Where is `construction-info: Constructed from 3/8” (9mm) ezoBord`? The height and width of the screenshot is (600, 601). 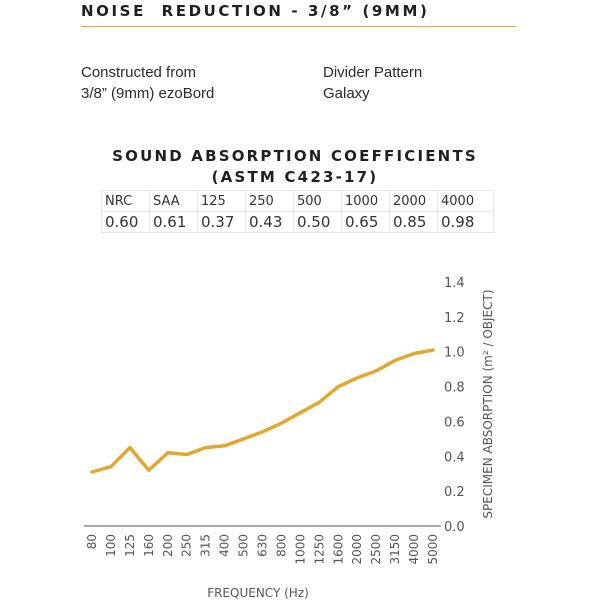 construction-info: Constructed from 3/8” (9mm) ezoBord is located at coordinates (147, 83).